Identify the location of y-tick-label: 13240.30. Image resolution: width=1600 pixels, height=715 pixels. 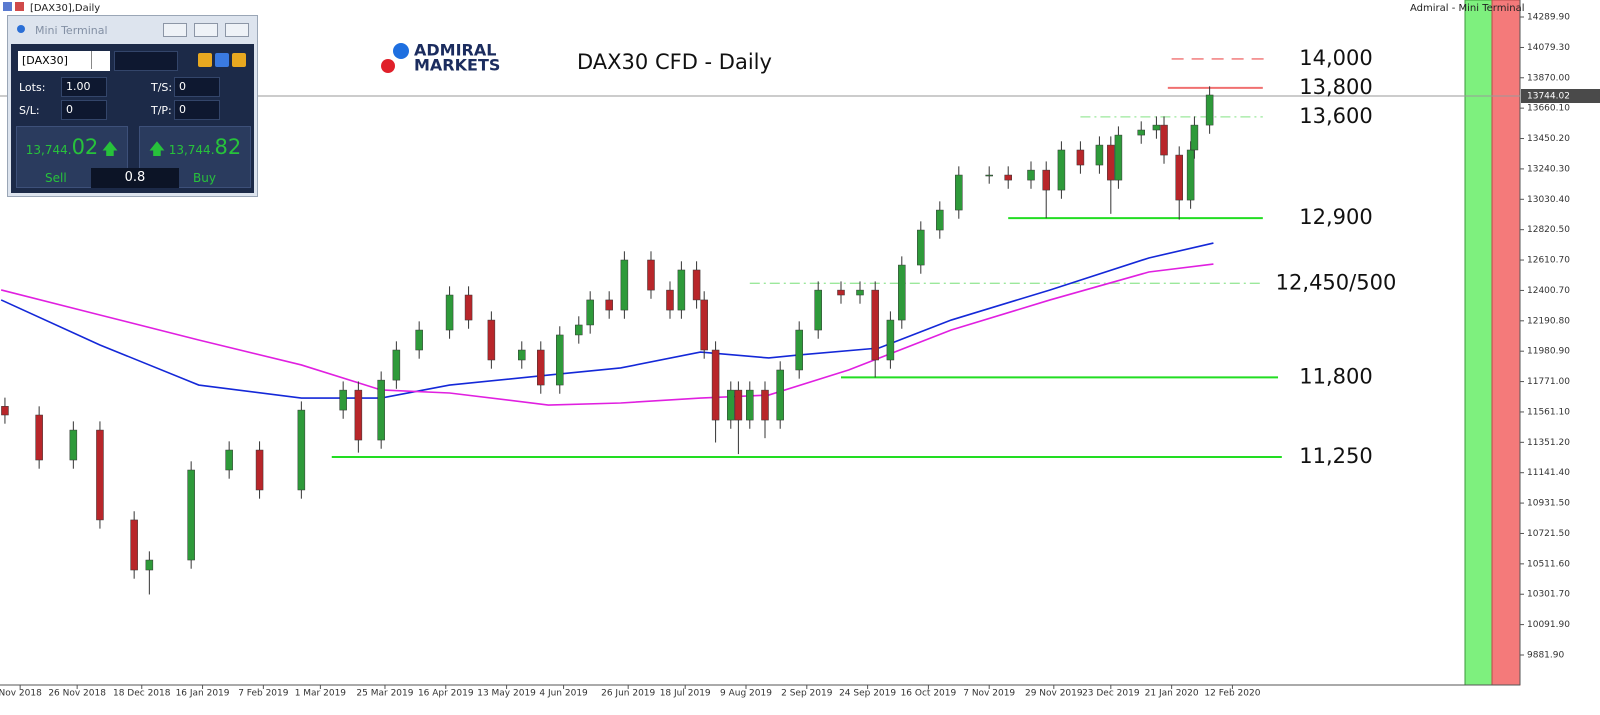
(1548, 169).